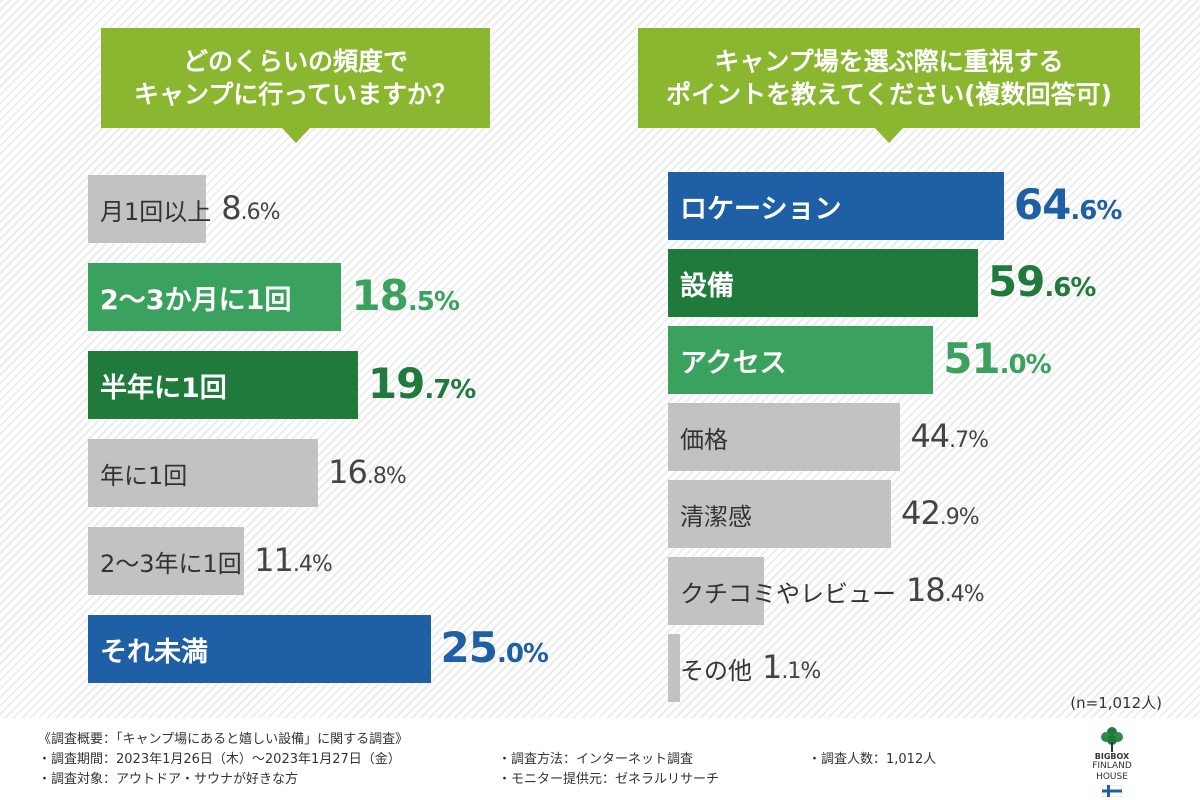 This screenshot has height=800, width=1200. I want to click on value-label-5: 18.4%, so click(945, 590).